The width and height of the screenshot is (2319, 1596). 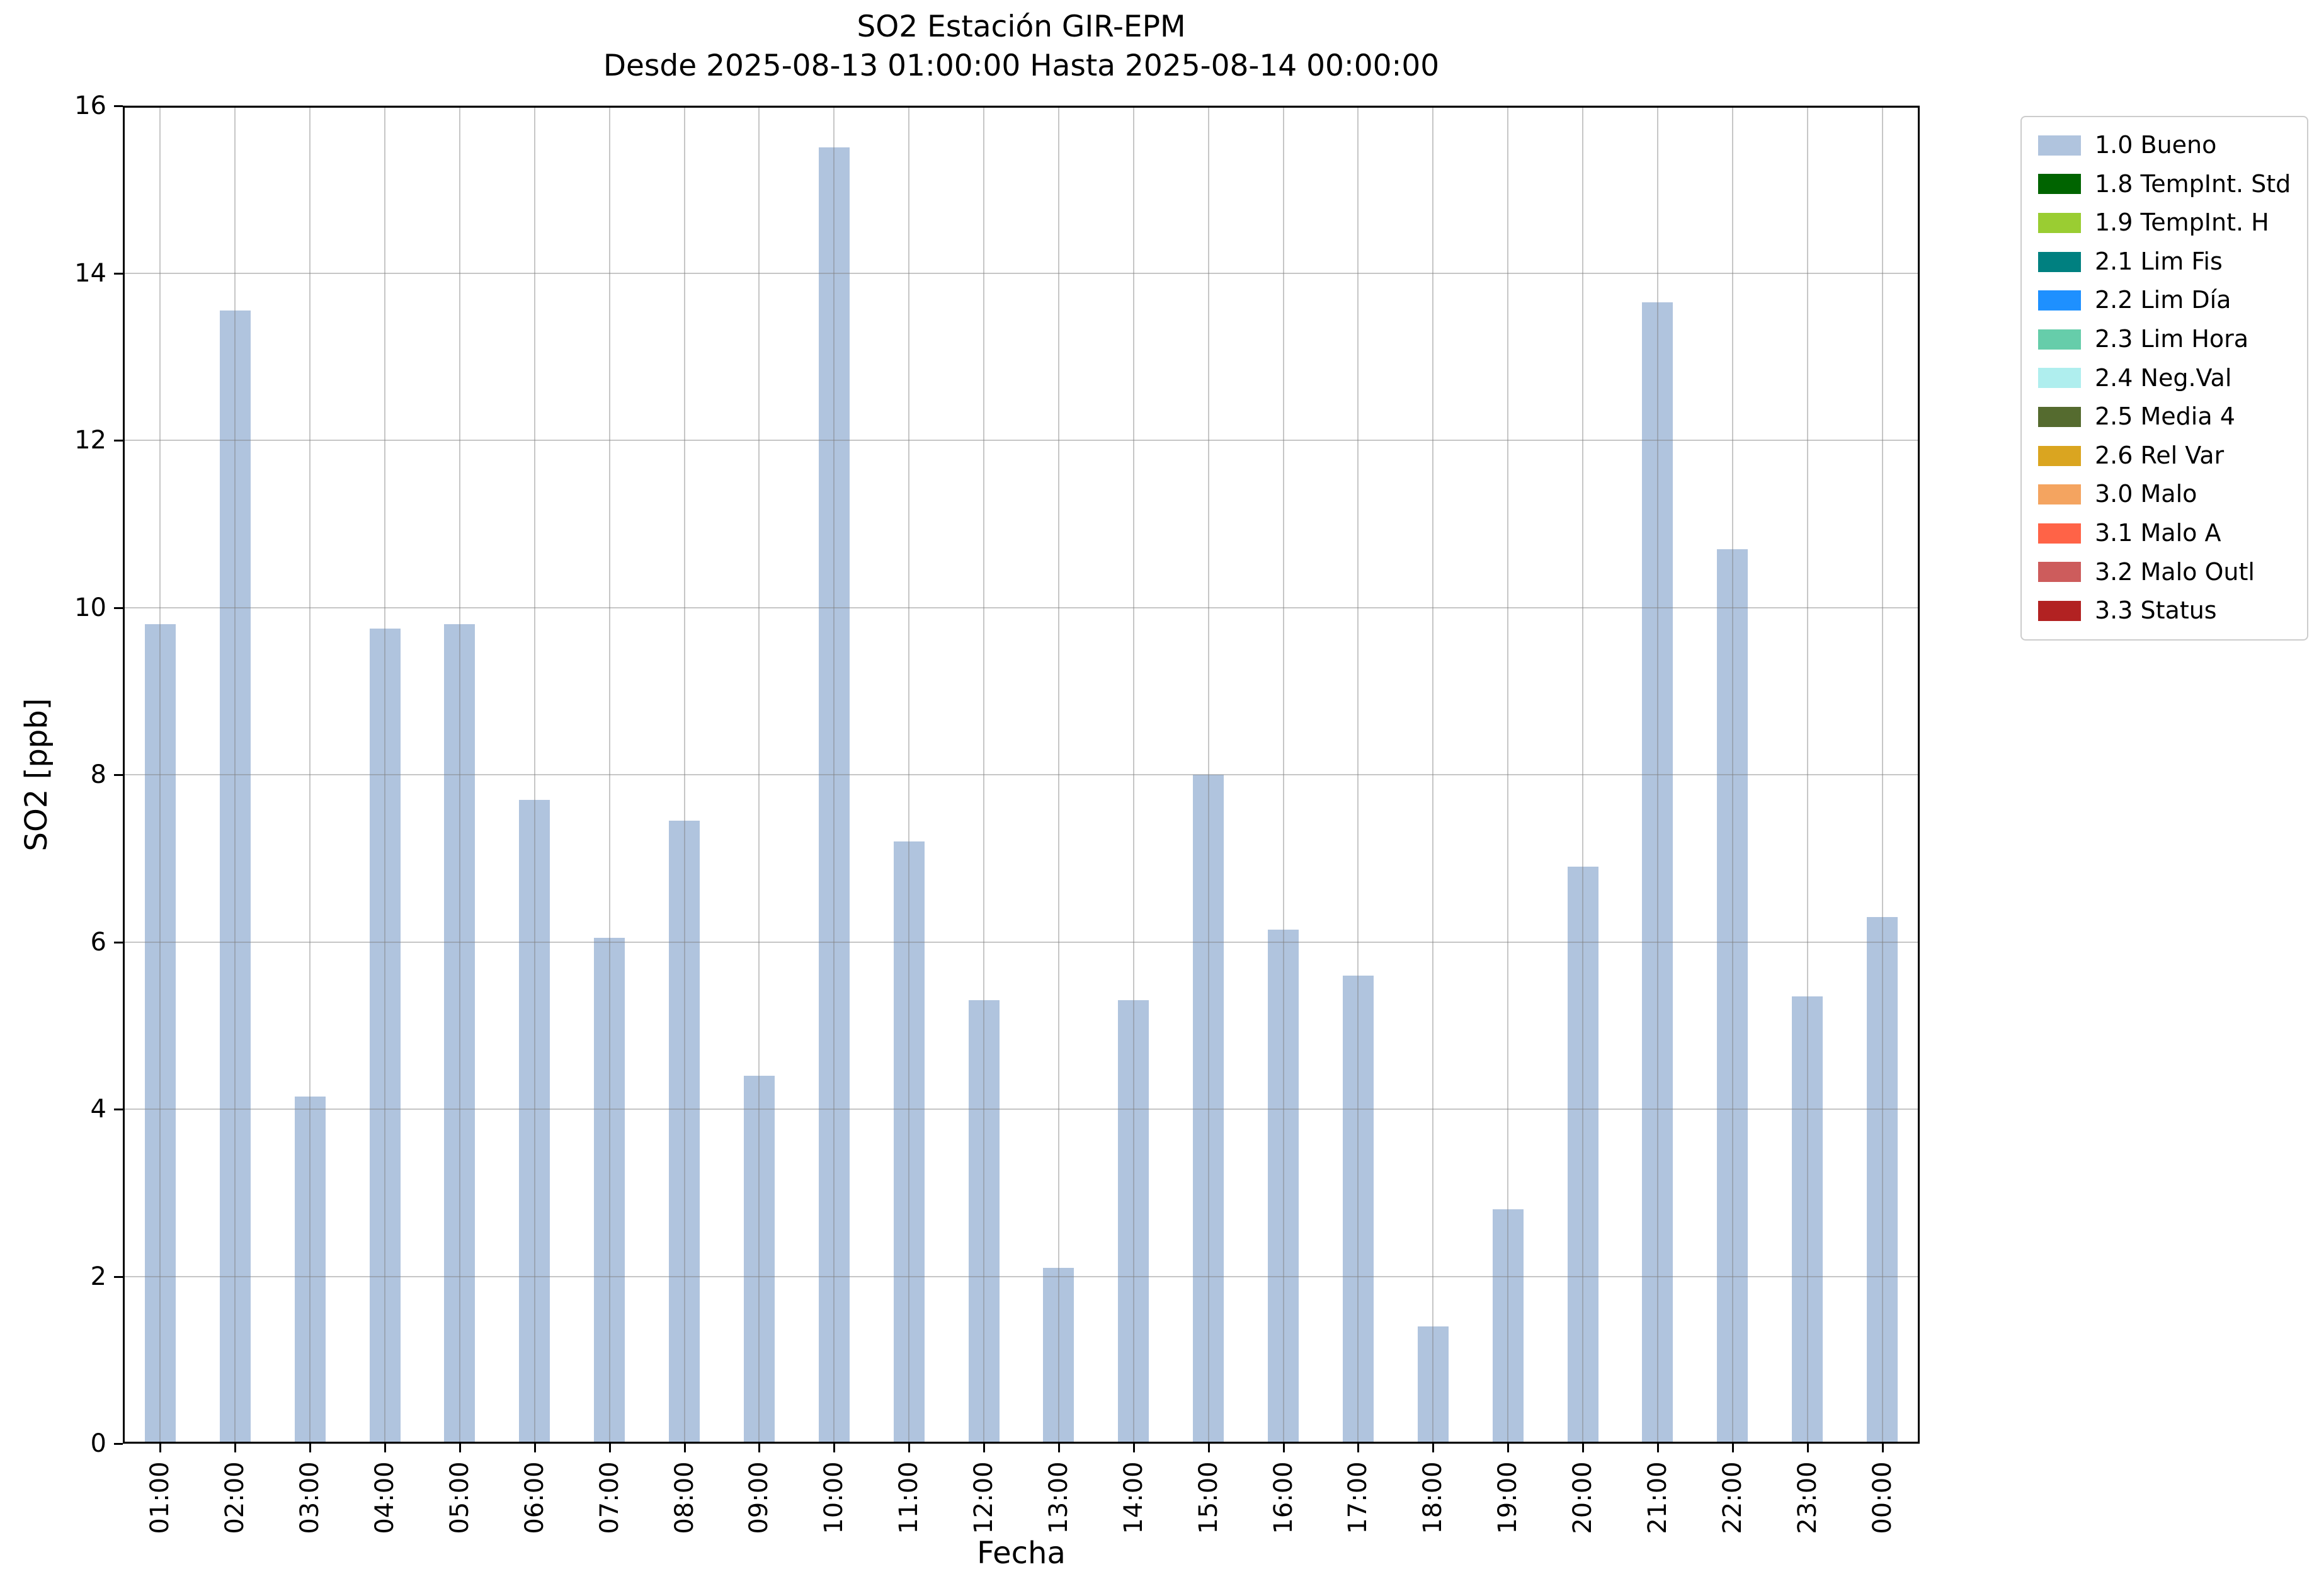 I want to click on y-tick-label-text: 8, so click(x=98, y=774).